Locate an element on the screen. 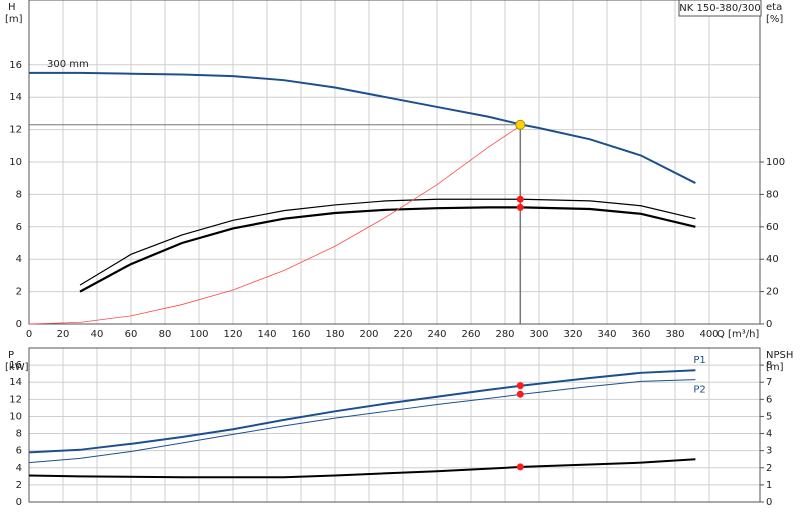  series-label: P2 is located at coordinates (699, 390).